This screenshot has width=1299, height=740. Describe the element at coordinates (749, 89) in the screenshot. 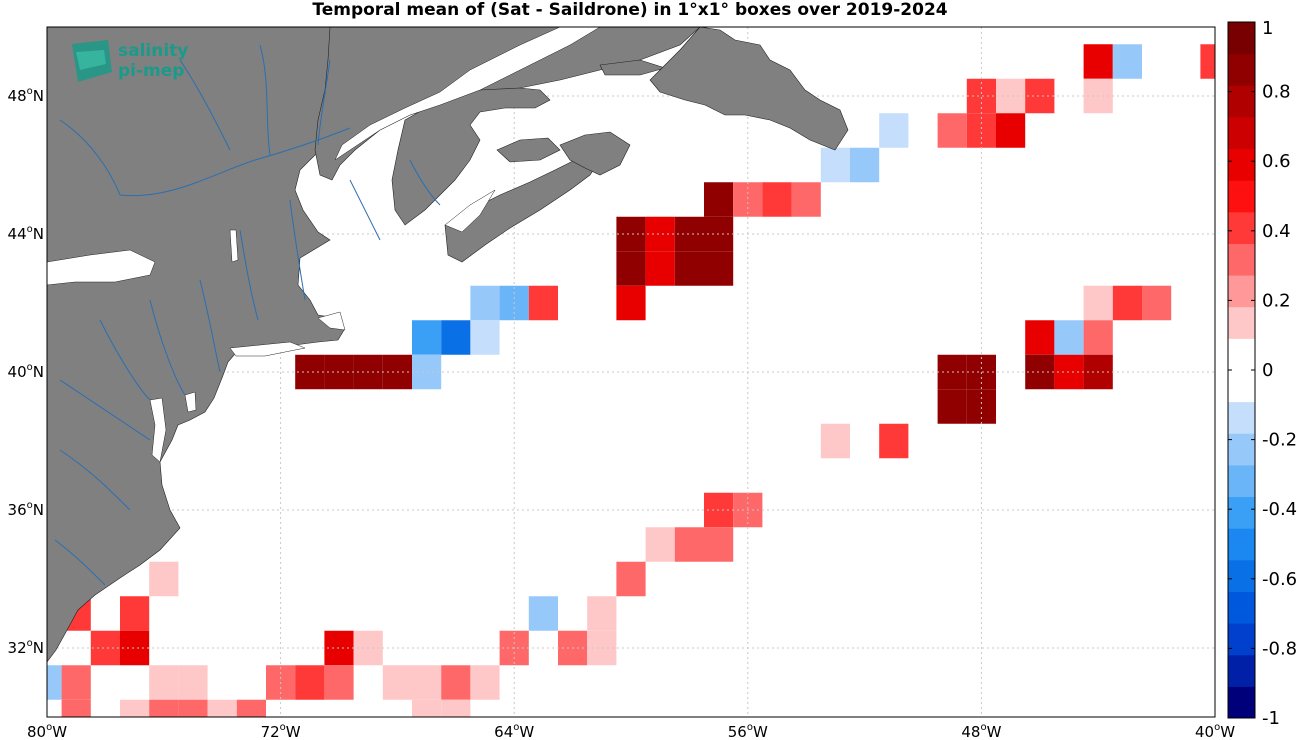

I see `newfoundland` at that location.